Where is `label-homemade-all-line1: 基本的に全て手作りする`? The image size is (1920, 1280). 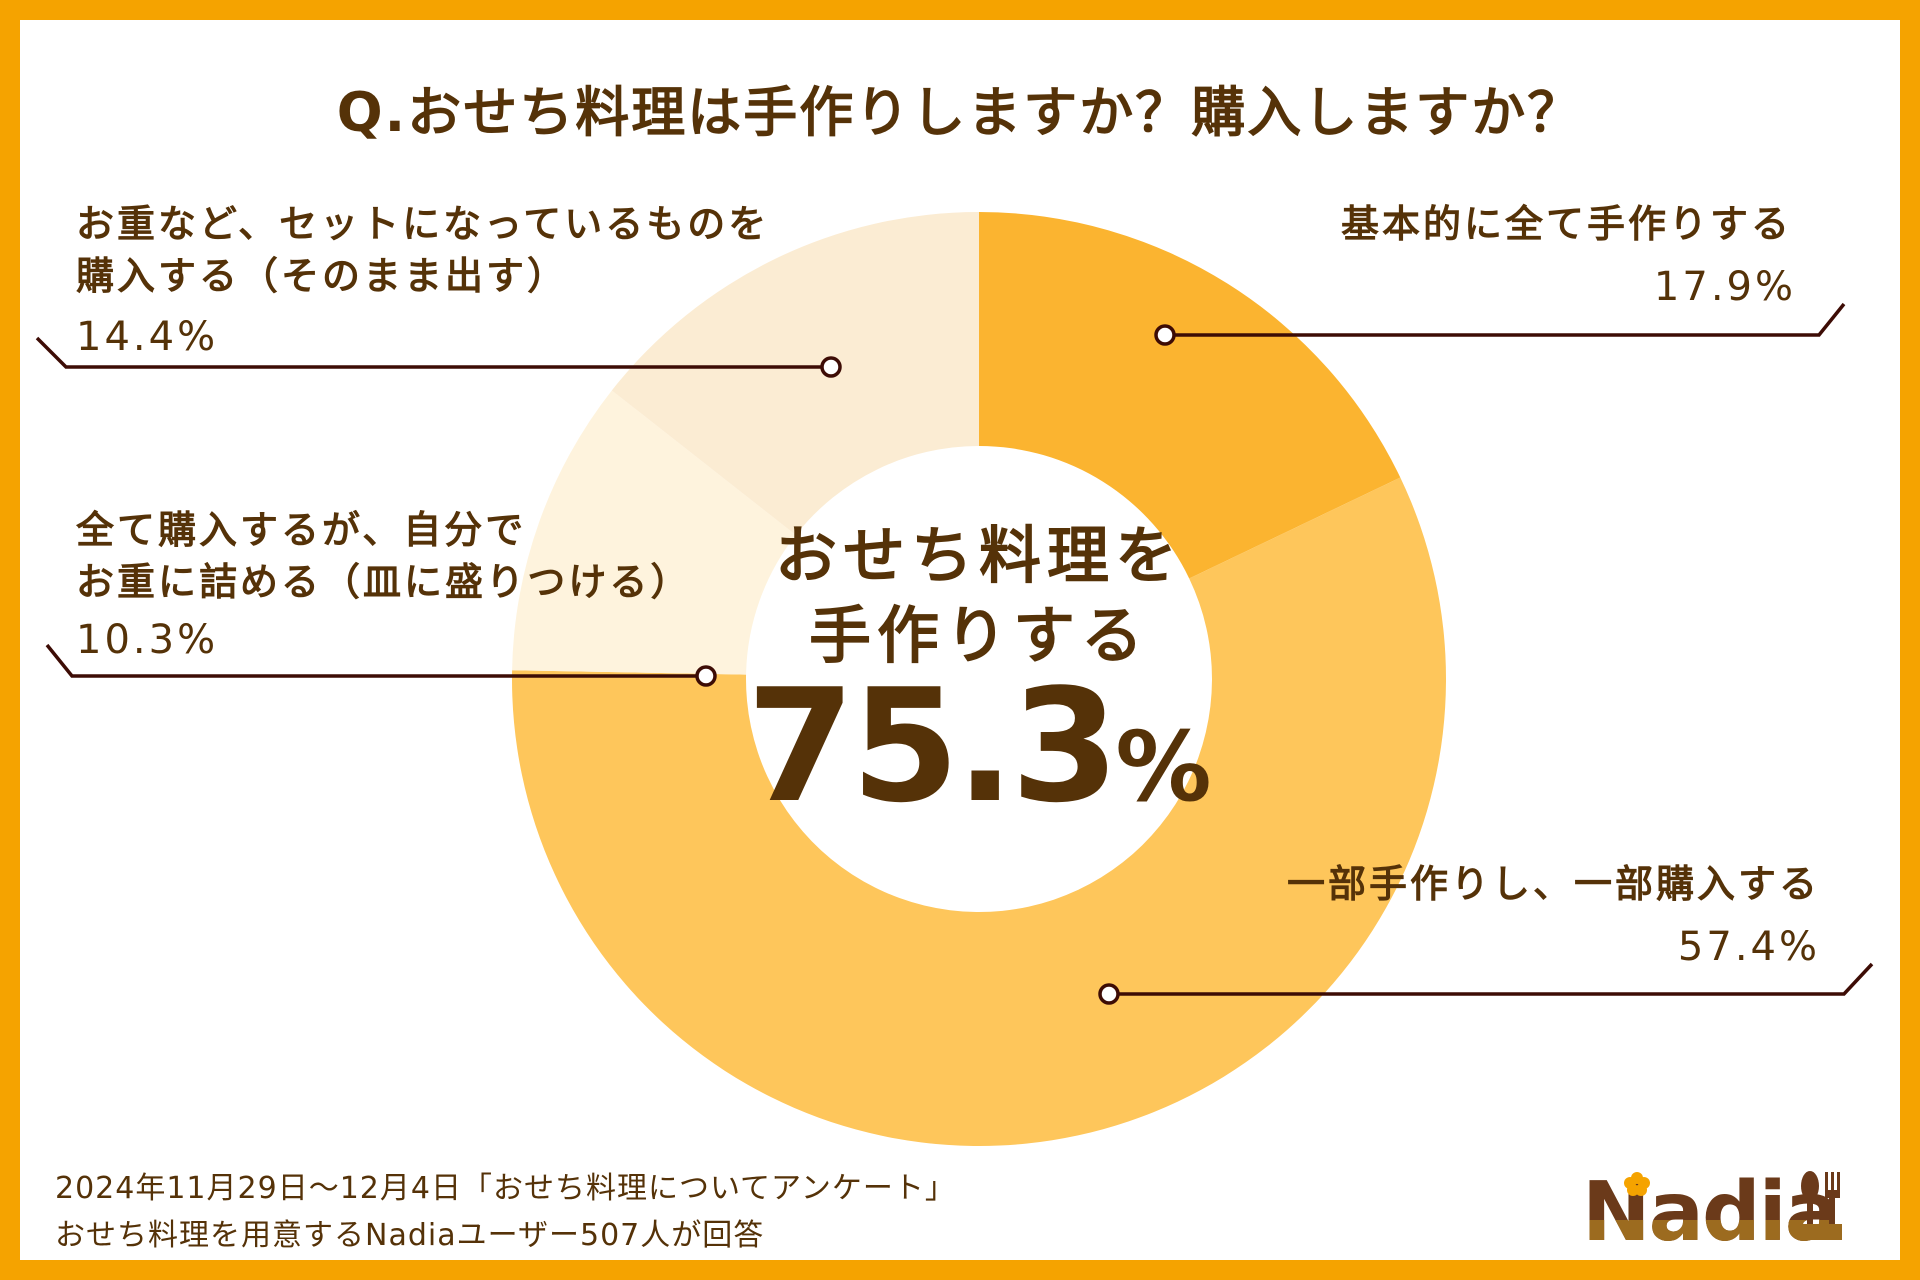 label-homemade-all-line1: 基本的に全て手作りする is located at coordinates (1566, 224).